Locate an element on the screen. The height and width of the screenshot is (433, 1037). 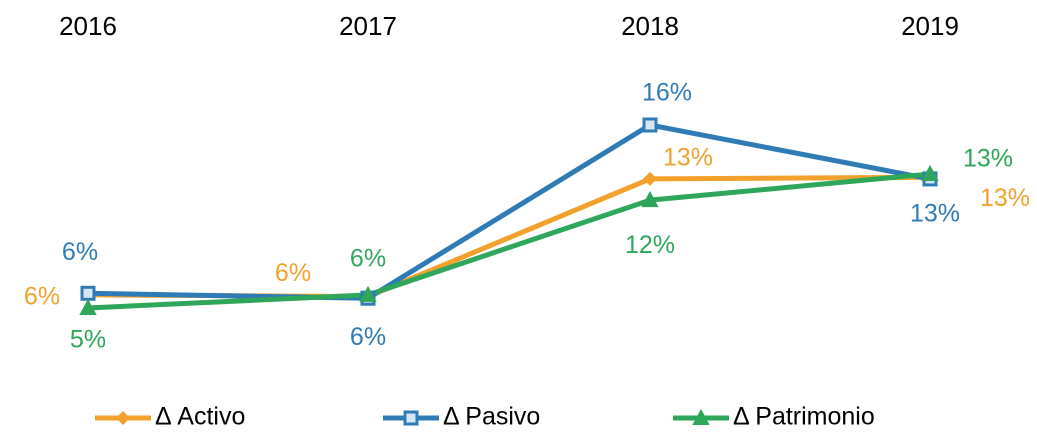
data-label: 5% is located at coordinates (88, 340).